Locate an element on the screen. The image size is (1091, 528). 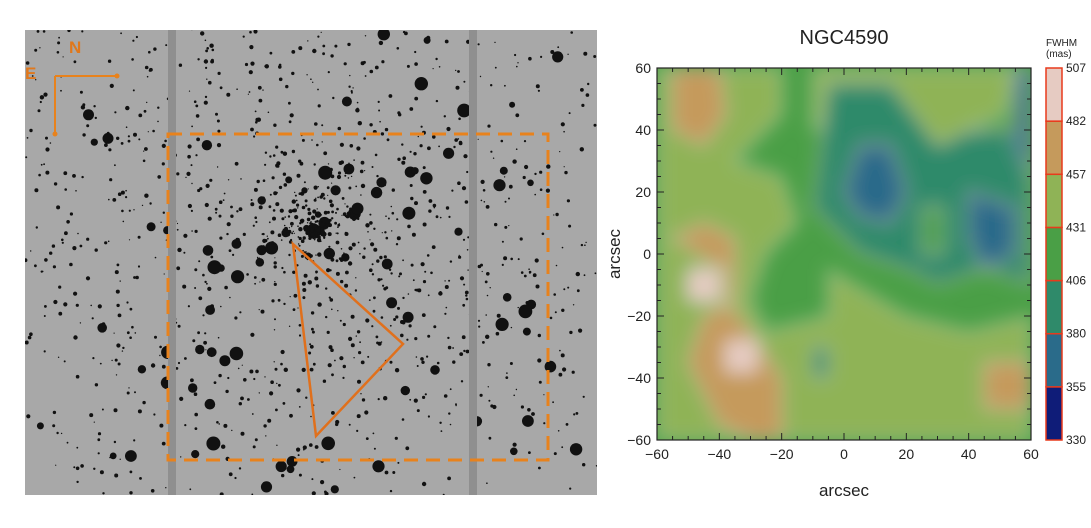
colorbar-title-line2: (mas) is located at coordinates (1059, 54).